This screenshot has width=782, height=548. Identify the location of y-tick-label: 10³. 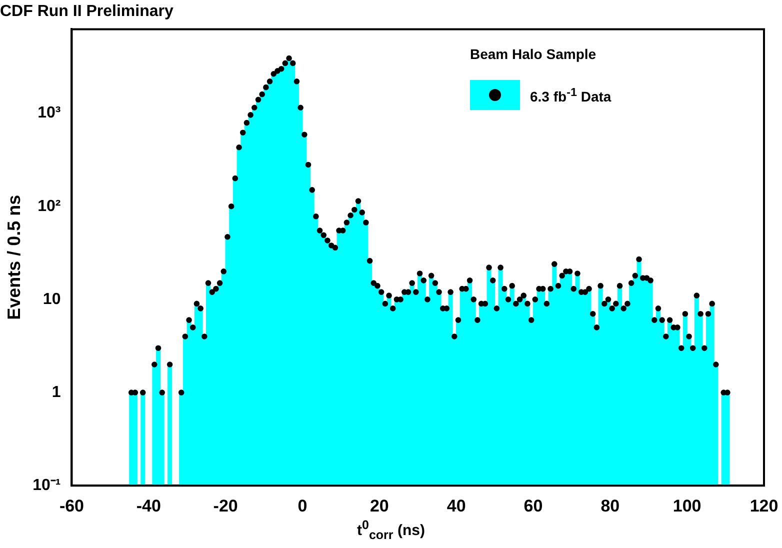
(49, 113).